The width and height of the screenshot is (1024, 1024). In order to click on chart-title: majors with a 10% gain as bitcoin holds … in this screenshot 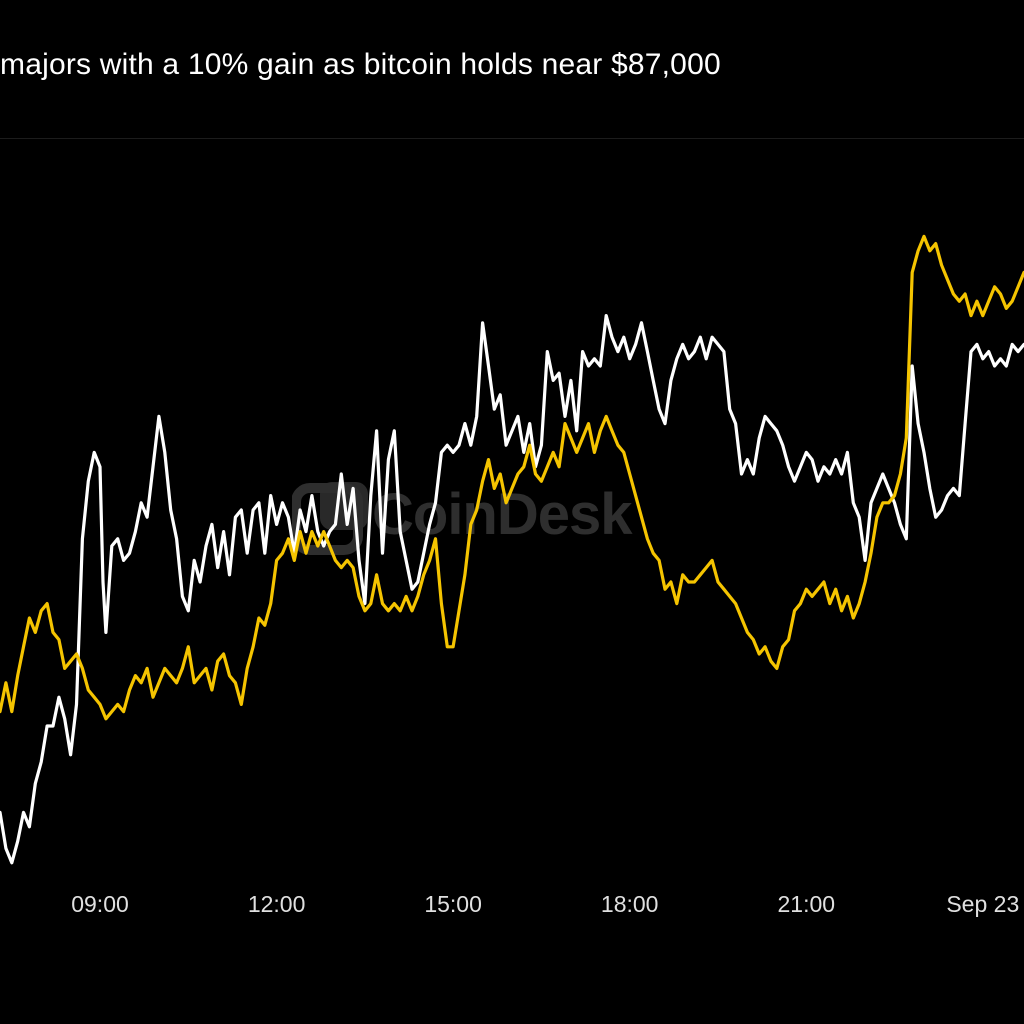, I will do `click(360, 64)`.